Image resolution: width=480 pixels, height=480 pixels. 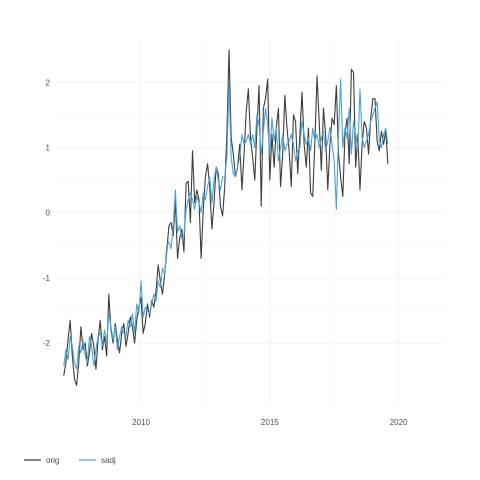 I want to click on x-tick-label: 2020, so click(x=399, y=422).